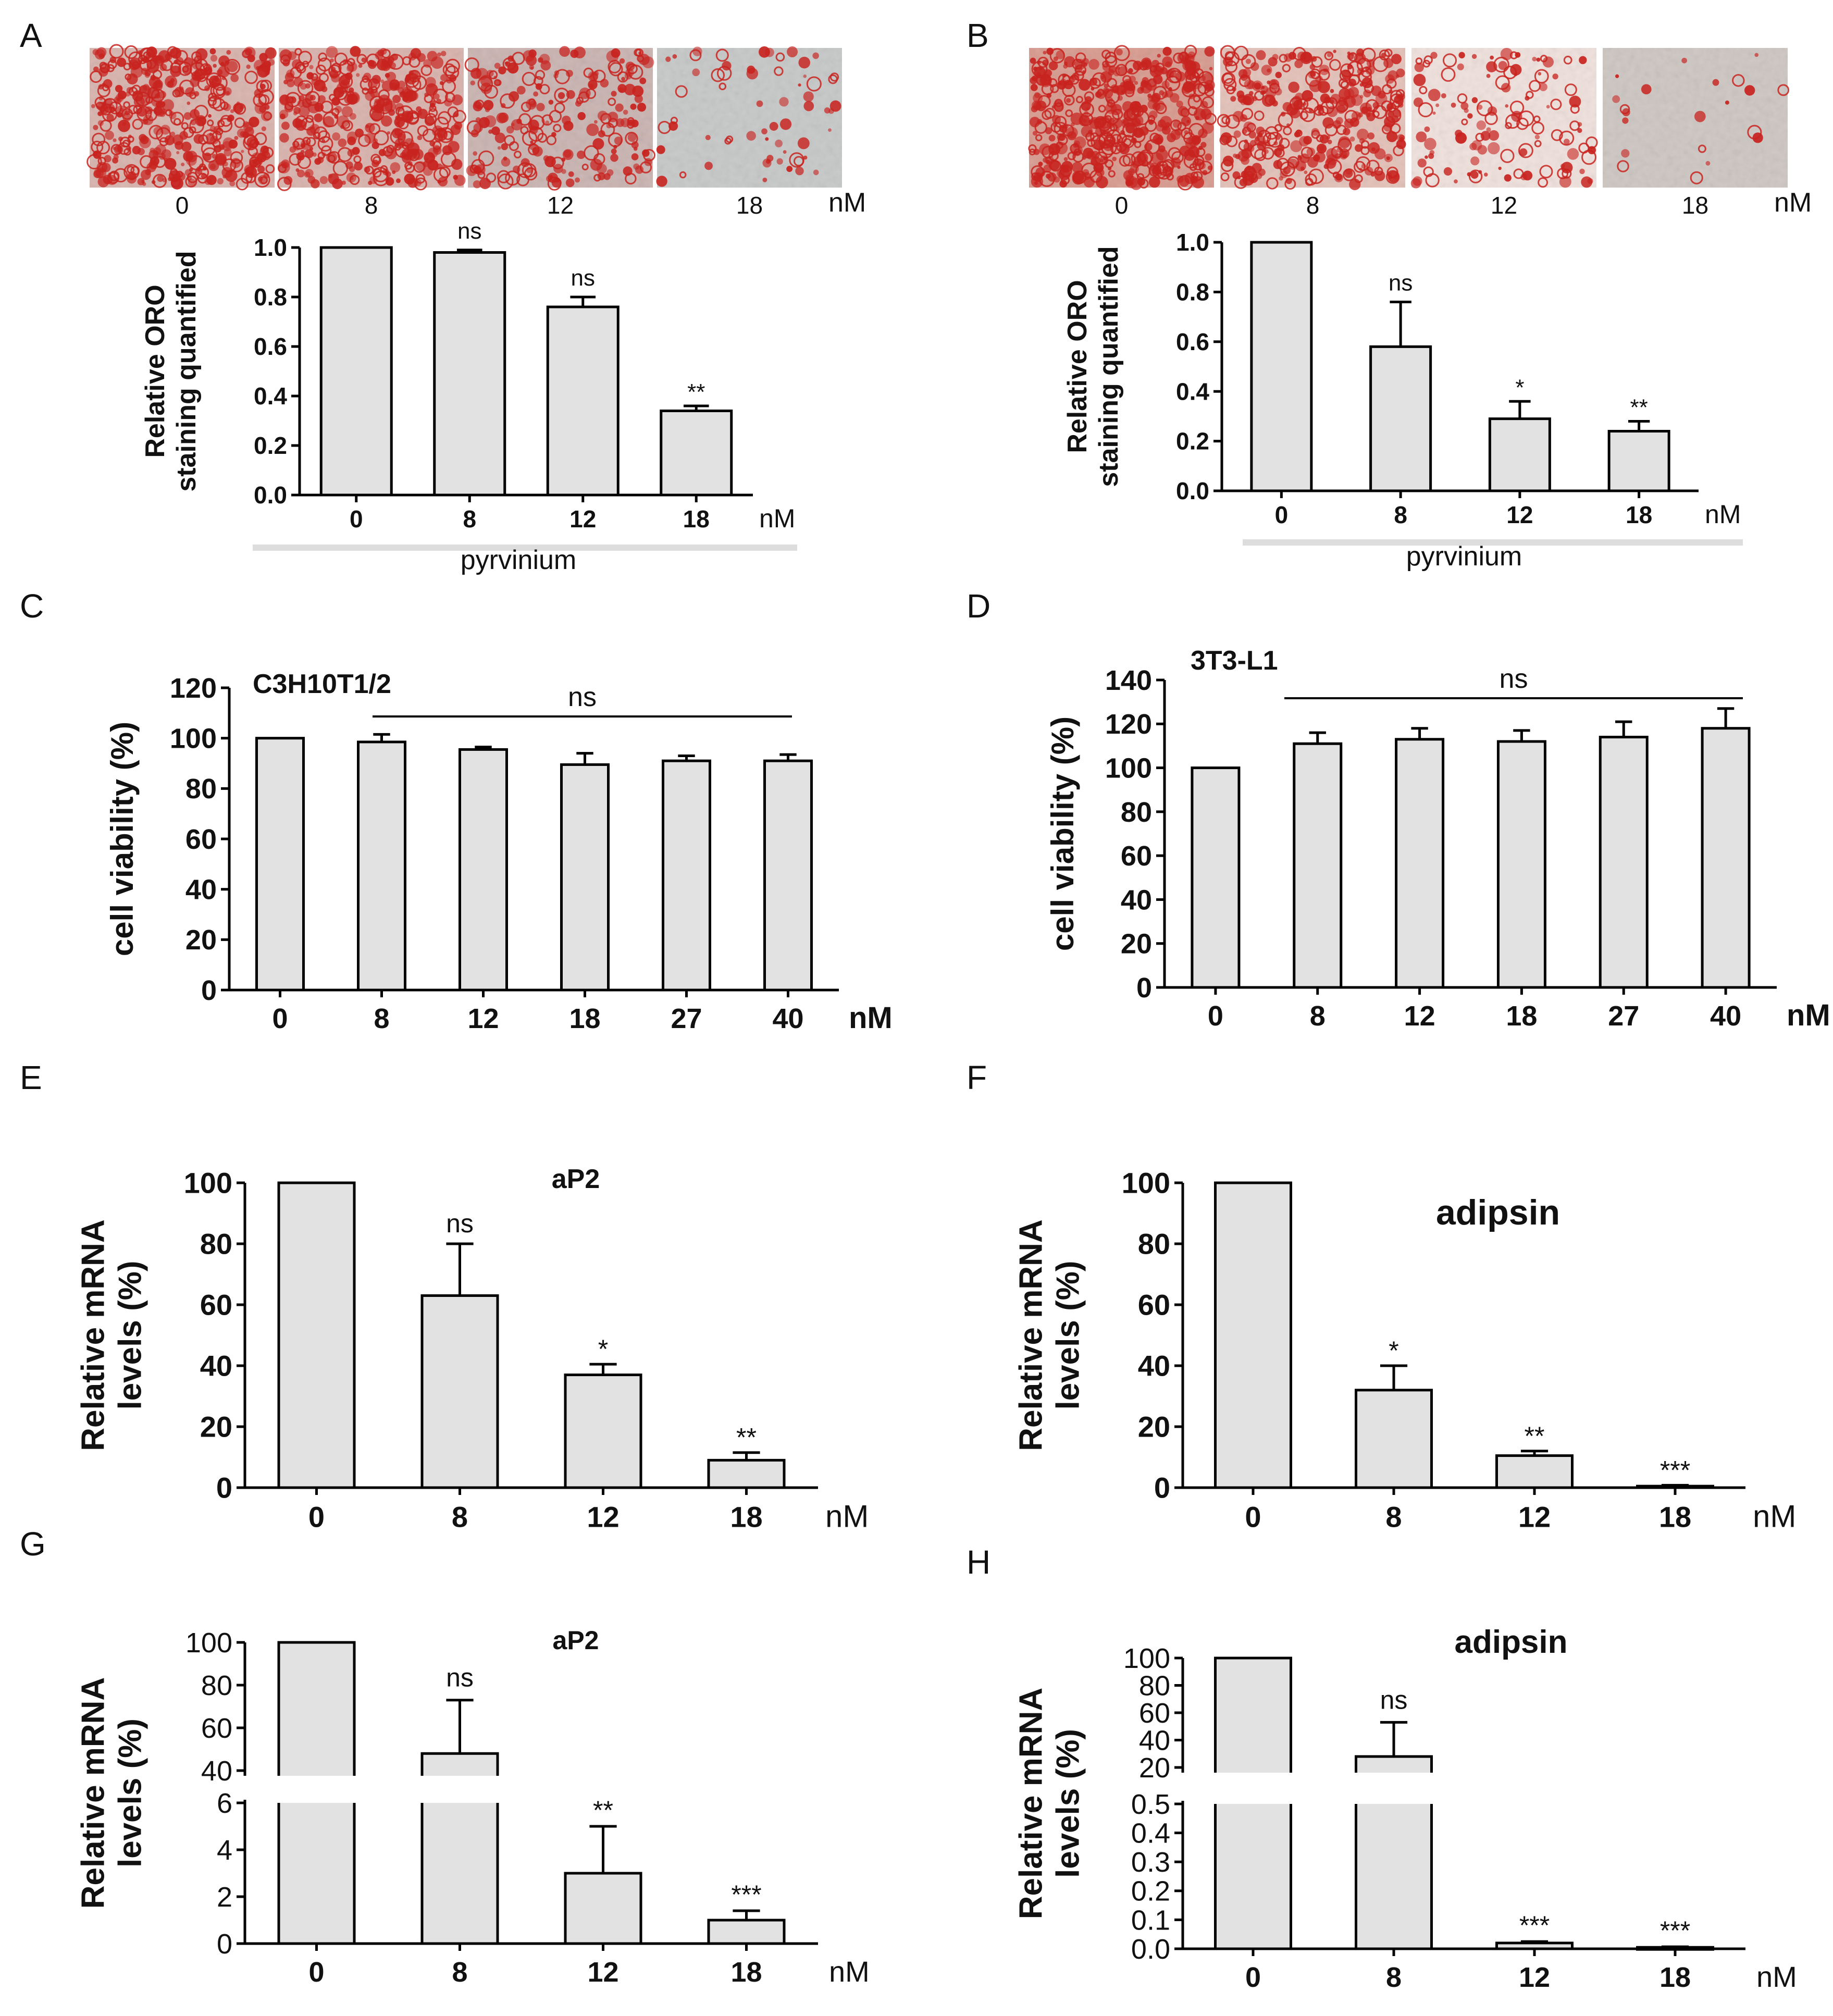  I want to click on micrograph-unit-label: nM, so click(847, 203).